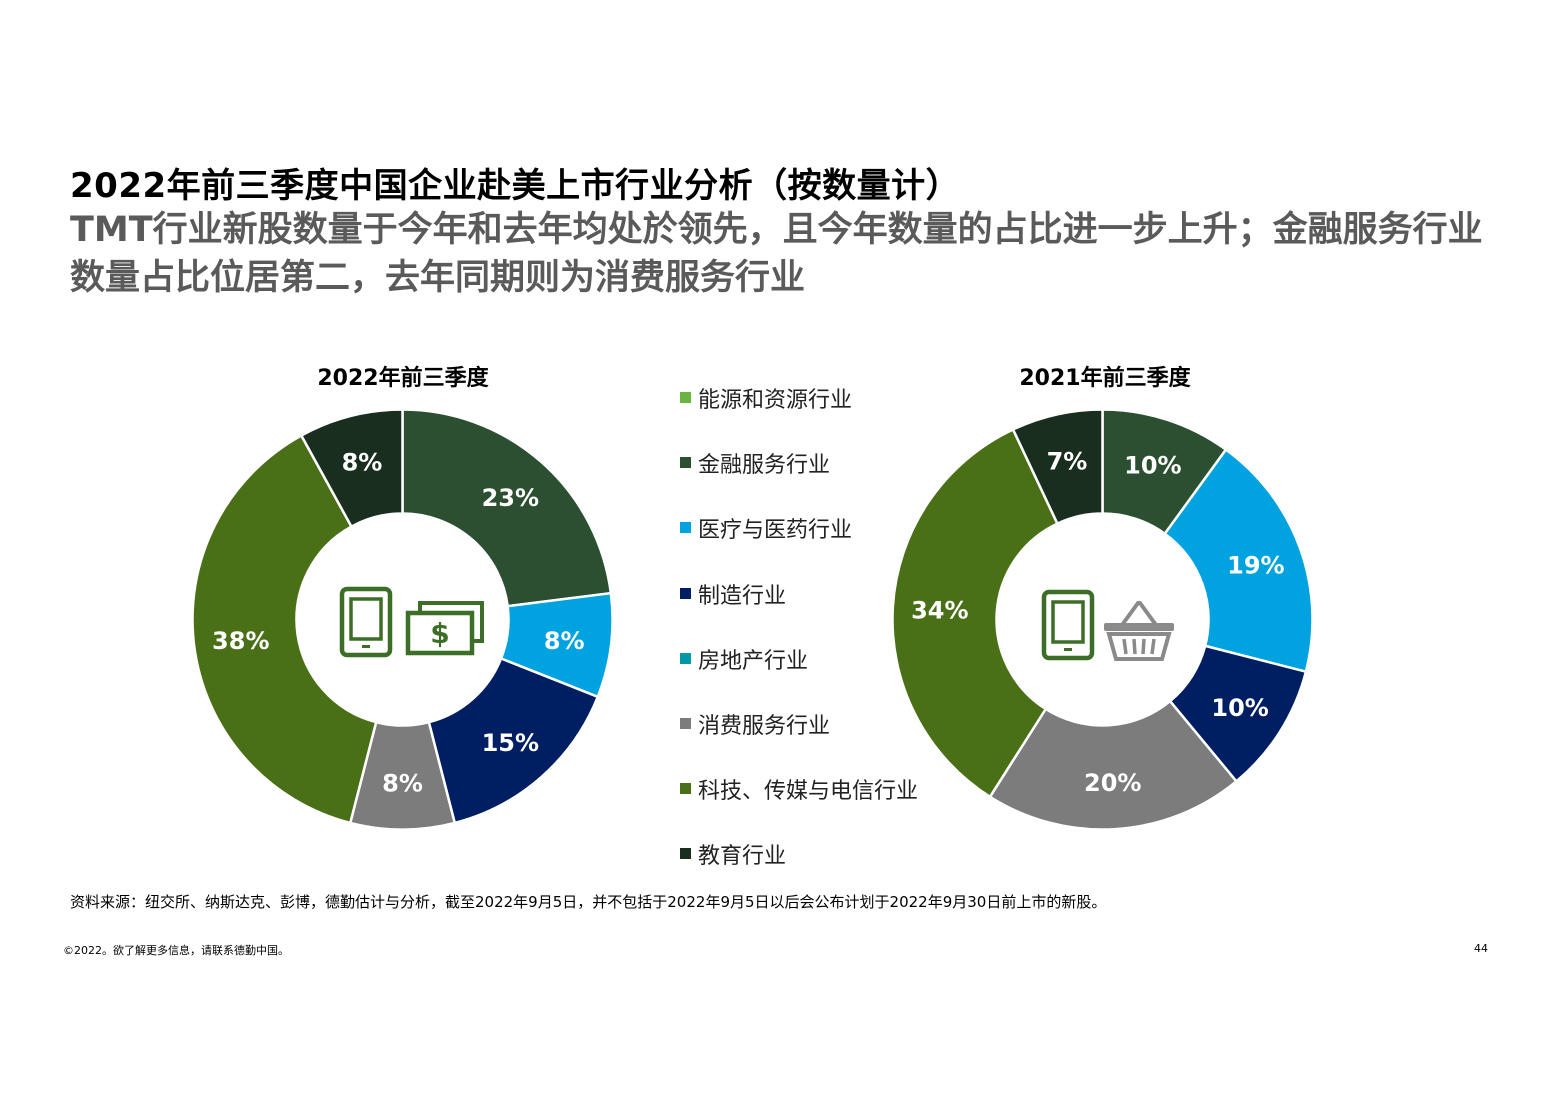  What do you see at coordinates (799, 805) in the screenshot?
I see `legend-item: 科技、传媒与电信行业` at bounding box center [799, 805].